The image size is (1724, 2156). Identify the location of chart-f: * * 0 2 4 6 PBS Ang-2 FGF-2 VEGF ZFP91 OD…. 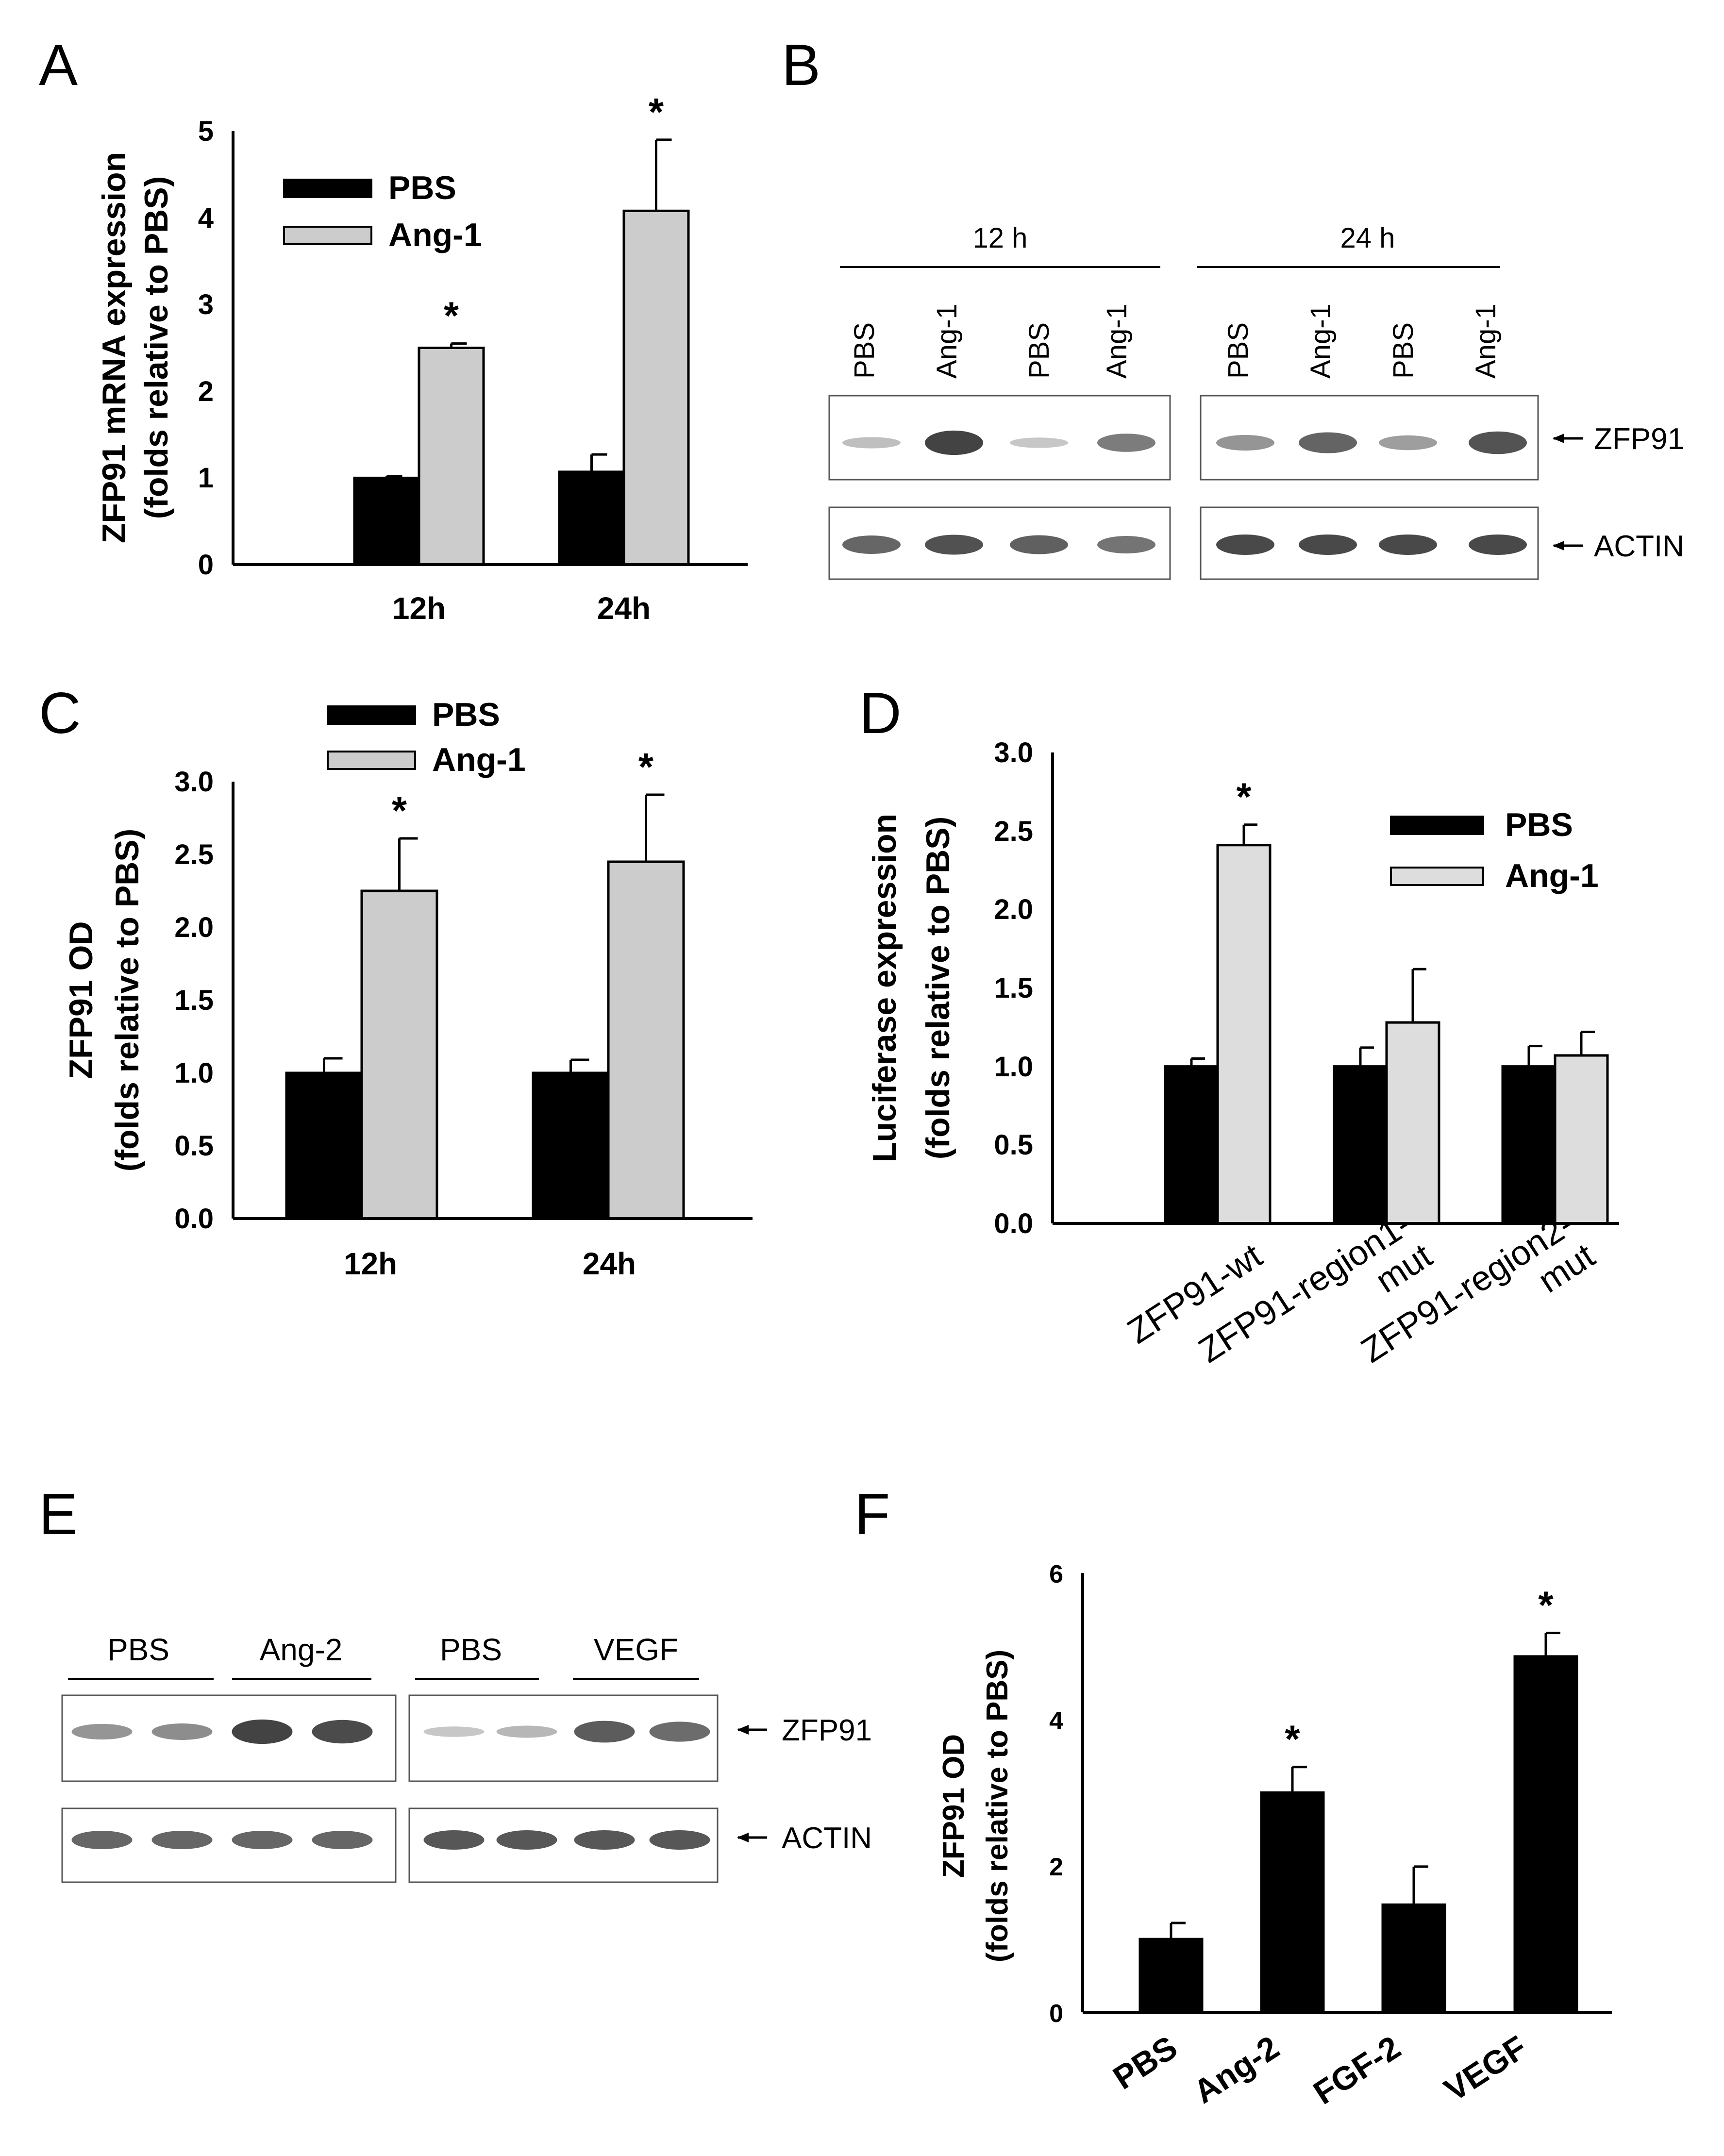
(1274, 1836).